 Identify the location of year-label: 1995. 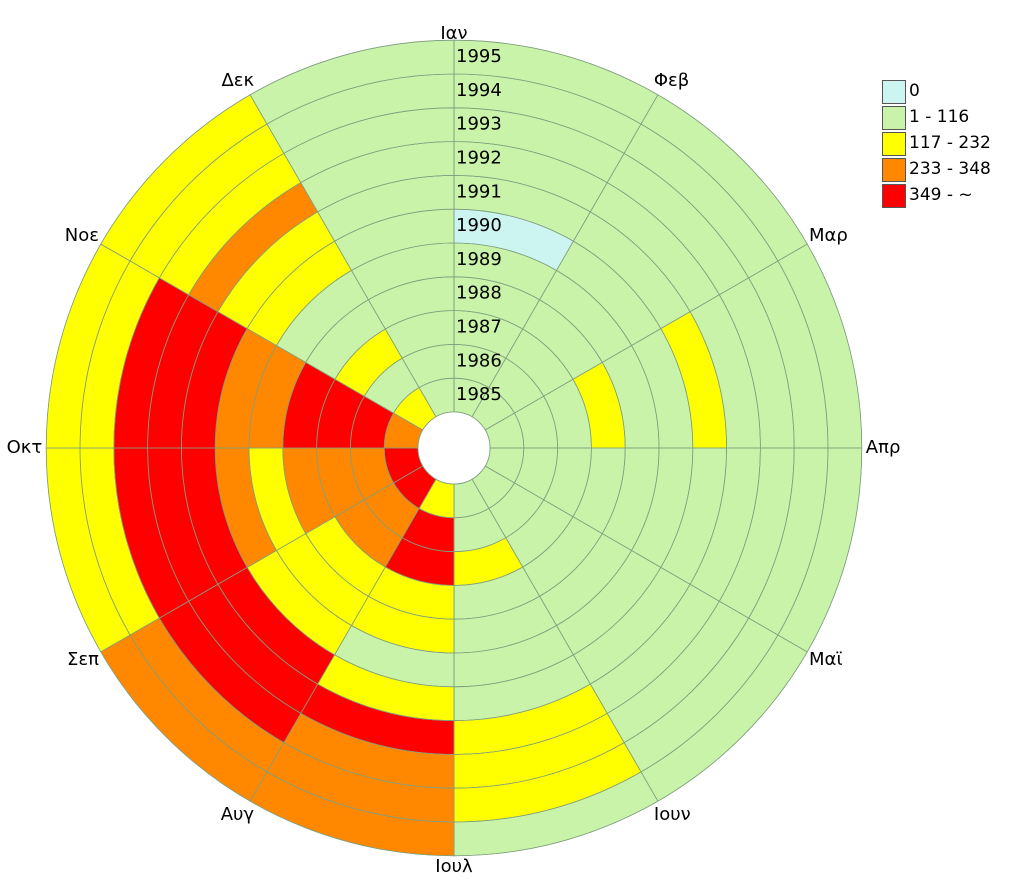
(479, 56).